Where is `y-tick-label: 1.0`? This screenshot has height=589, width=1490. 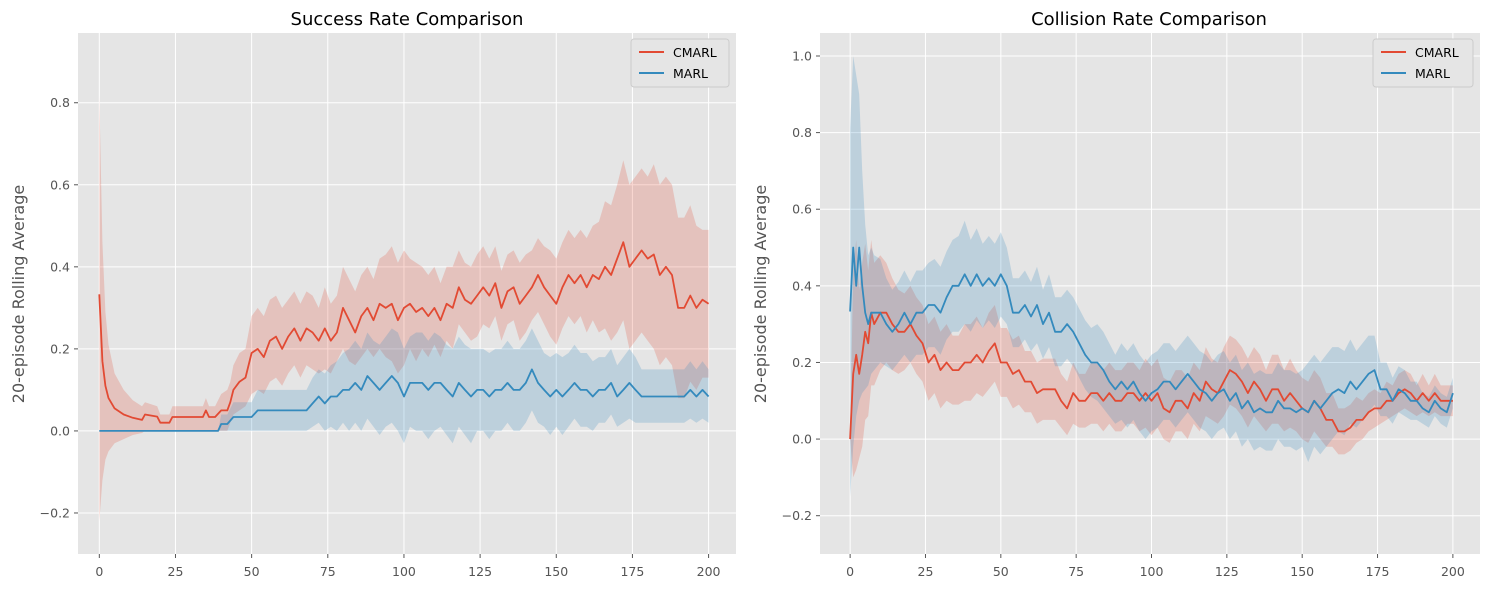 y-tick-label: 1.0 is located at coordinates (802, 55).